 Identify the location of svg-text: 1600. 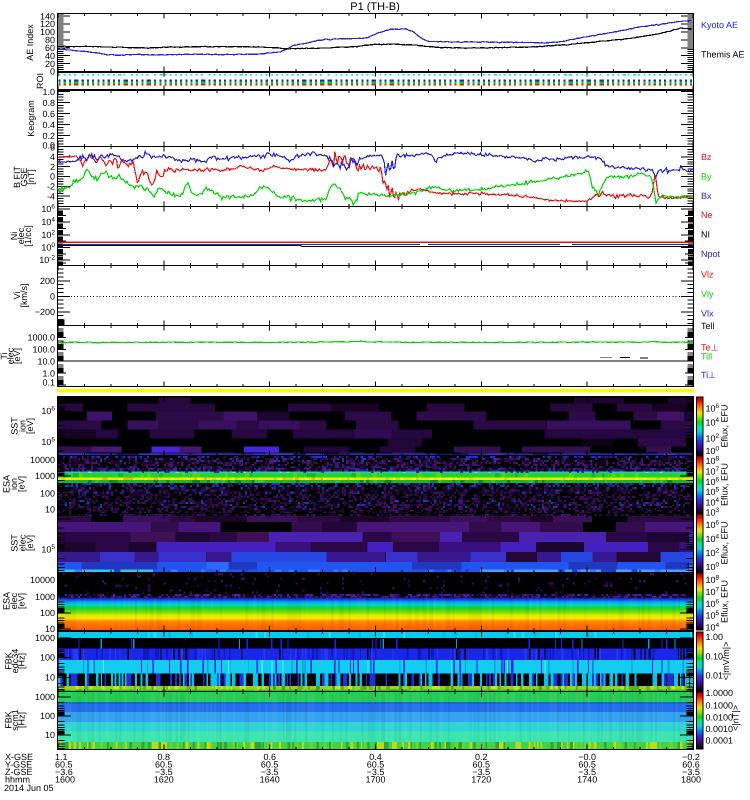
(65, 780).